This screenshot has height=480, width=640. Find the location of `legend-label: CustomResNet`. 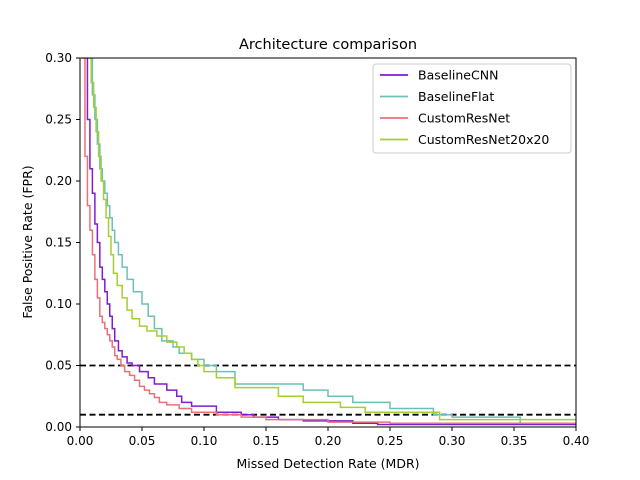

legend-label: CustomResNet is located at coordinates (464, 118).